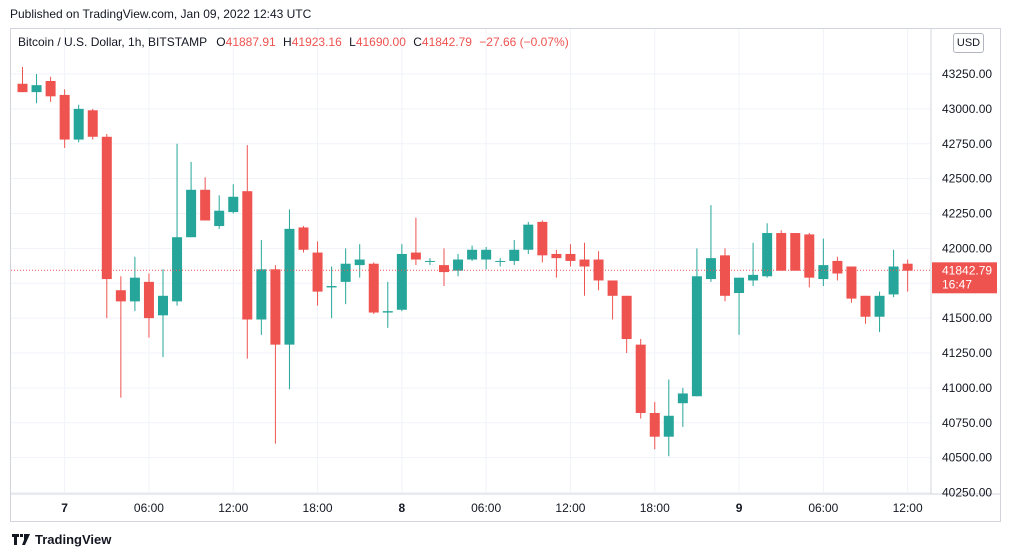  Describe the element at coordinates (967, 144) in the screenshot. I see `price-tick-label: 42750.00` at that location.